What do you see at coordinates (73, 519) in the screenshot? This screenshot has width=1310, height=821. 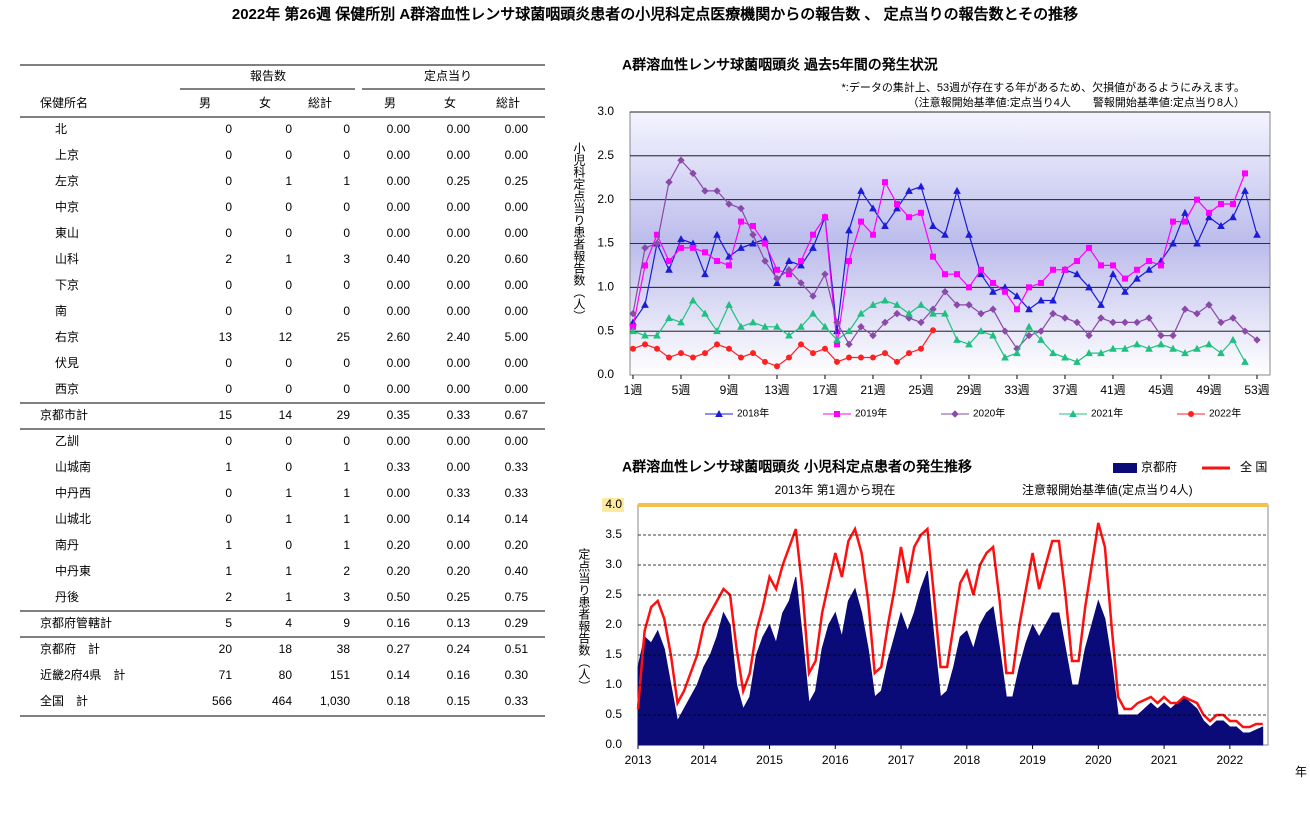 I see `row-name: 山城北` at bounding box center [73, 519].